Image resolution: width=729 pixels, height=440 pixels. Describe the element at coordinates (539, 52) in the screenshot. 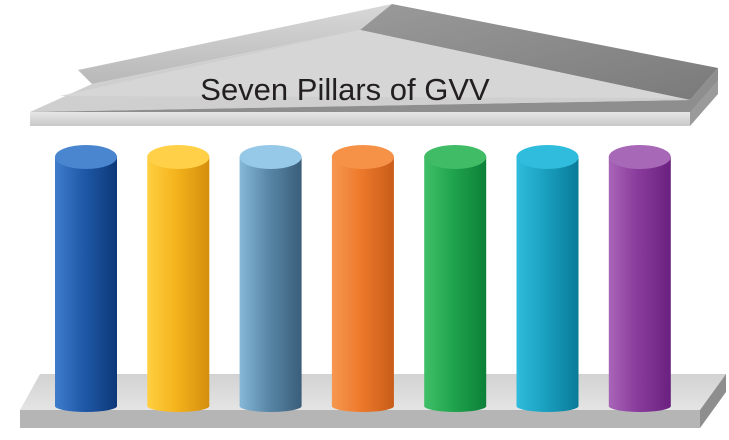

I see `roof-right-face` at that location.